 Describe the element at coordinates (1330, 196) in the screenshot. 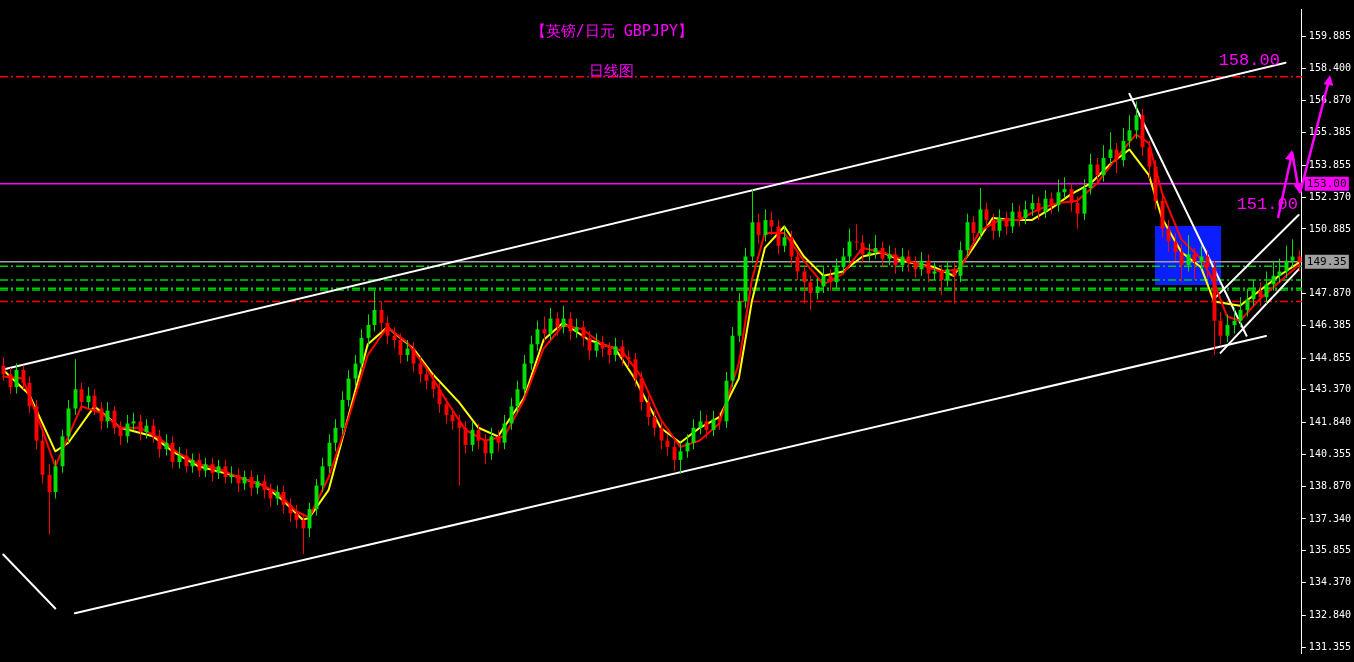

I see `y-tick-label: 152.370` at that location.